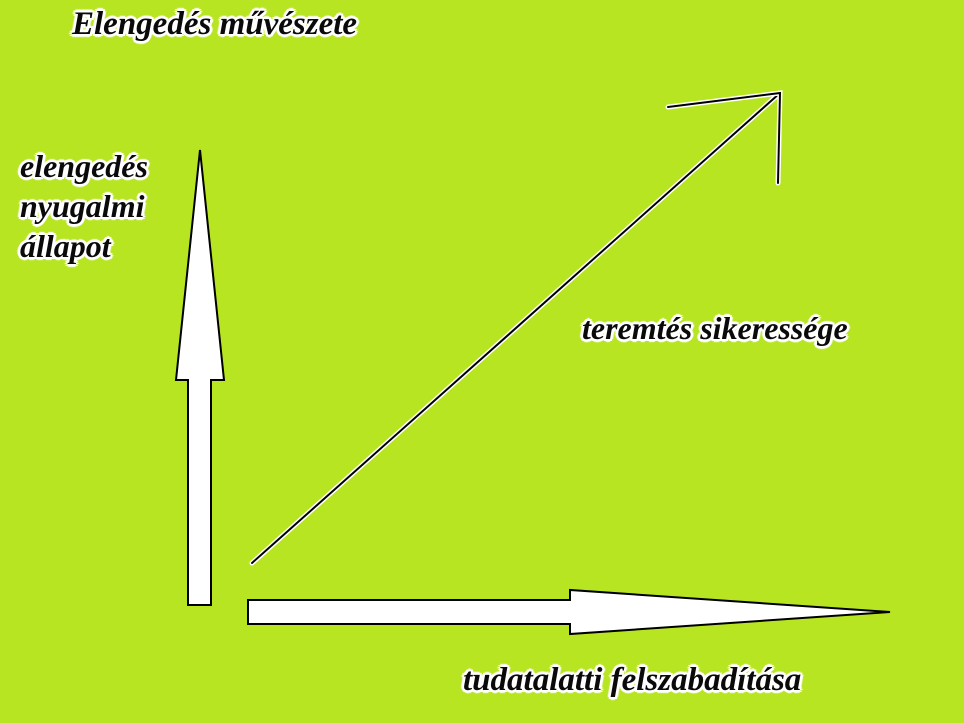 The image size is (964, 723). Describe the element at coordinates (215, 24) in the screenshot. I see `diagram-title: Elengedés művészete` at that location.